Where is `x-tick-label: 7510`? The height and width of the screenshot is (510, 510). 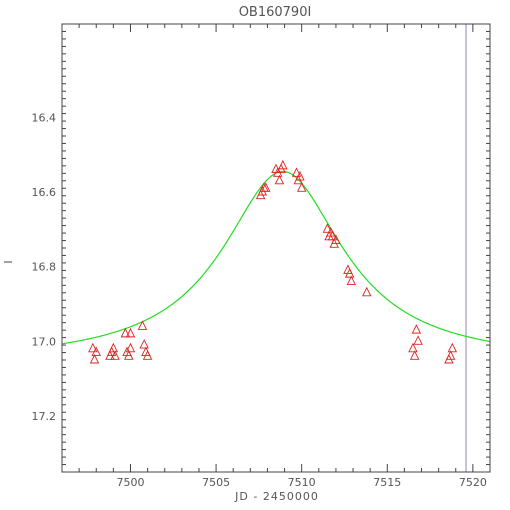 x-tick-label: 7510 is located at coordinates (302, 482).